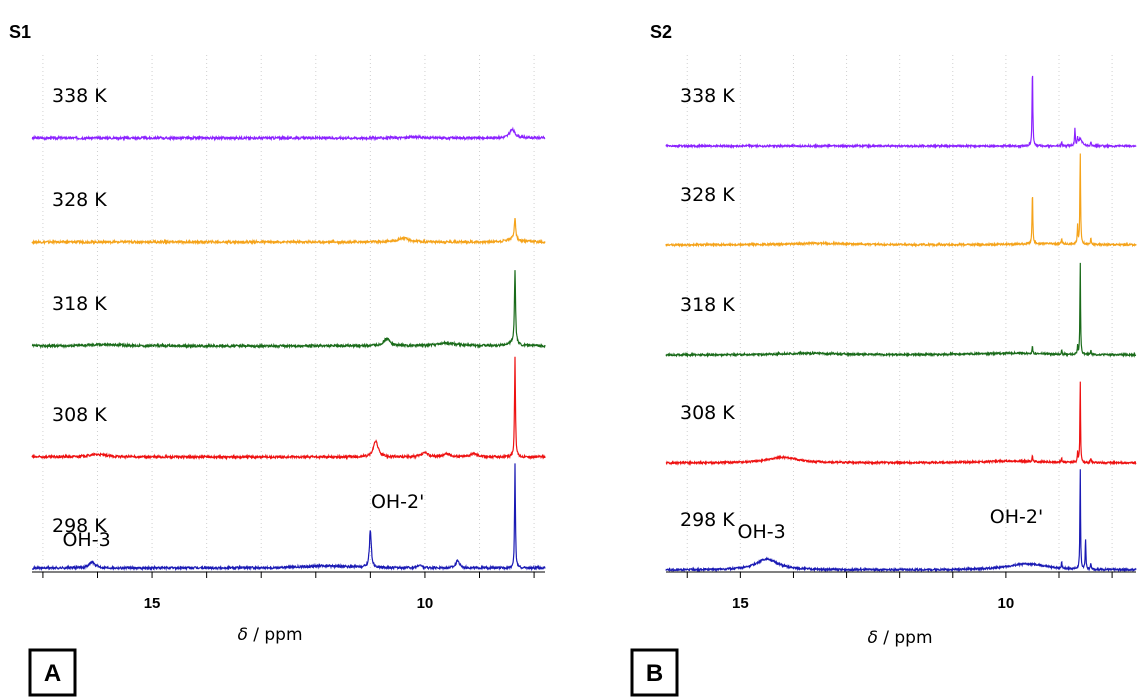 Image resolution: width=1138 pixels, height=700 pixels. I want to click on panel-title: S1, so click(20, 32).